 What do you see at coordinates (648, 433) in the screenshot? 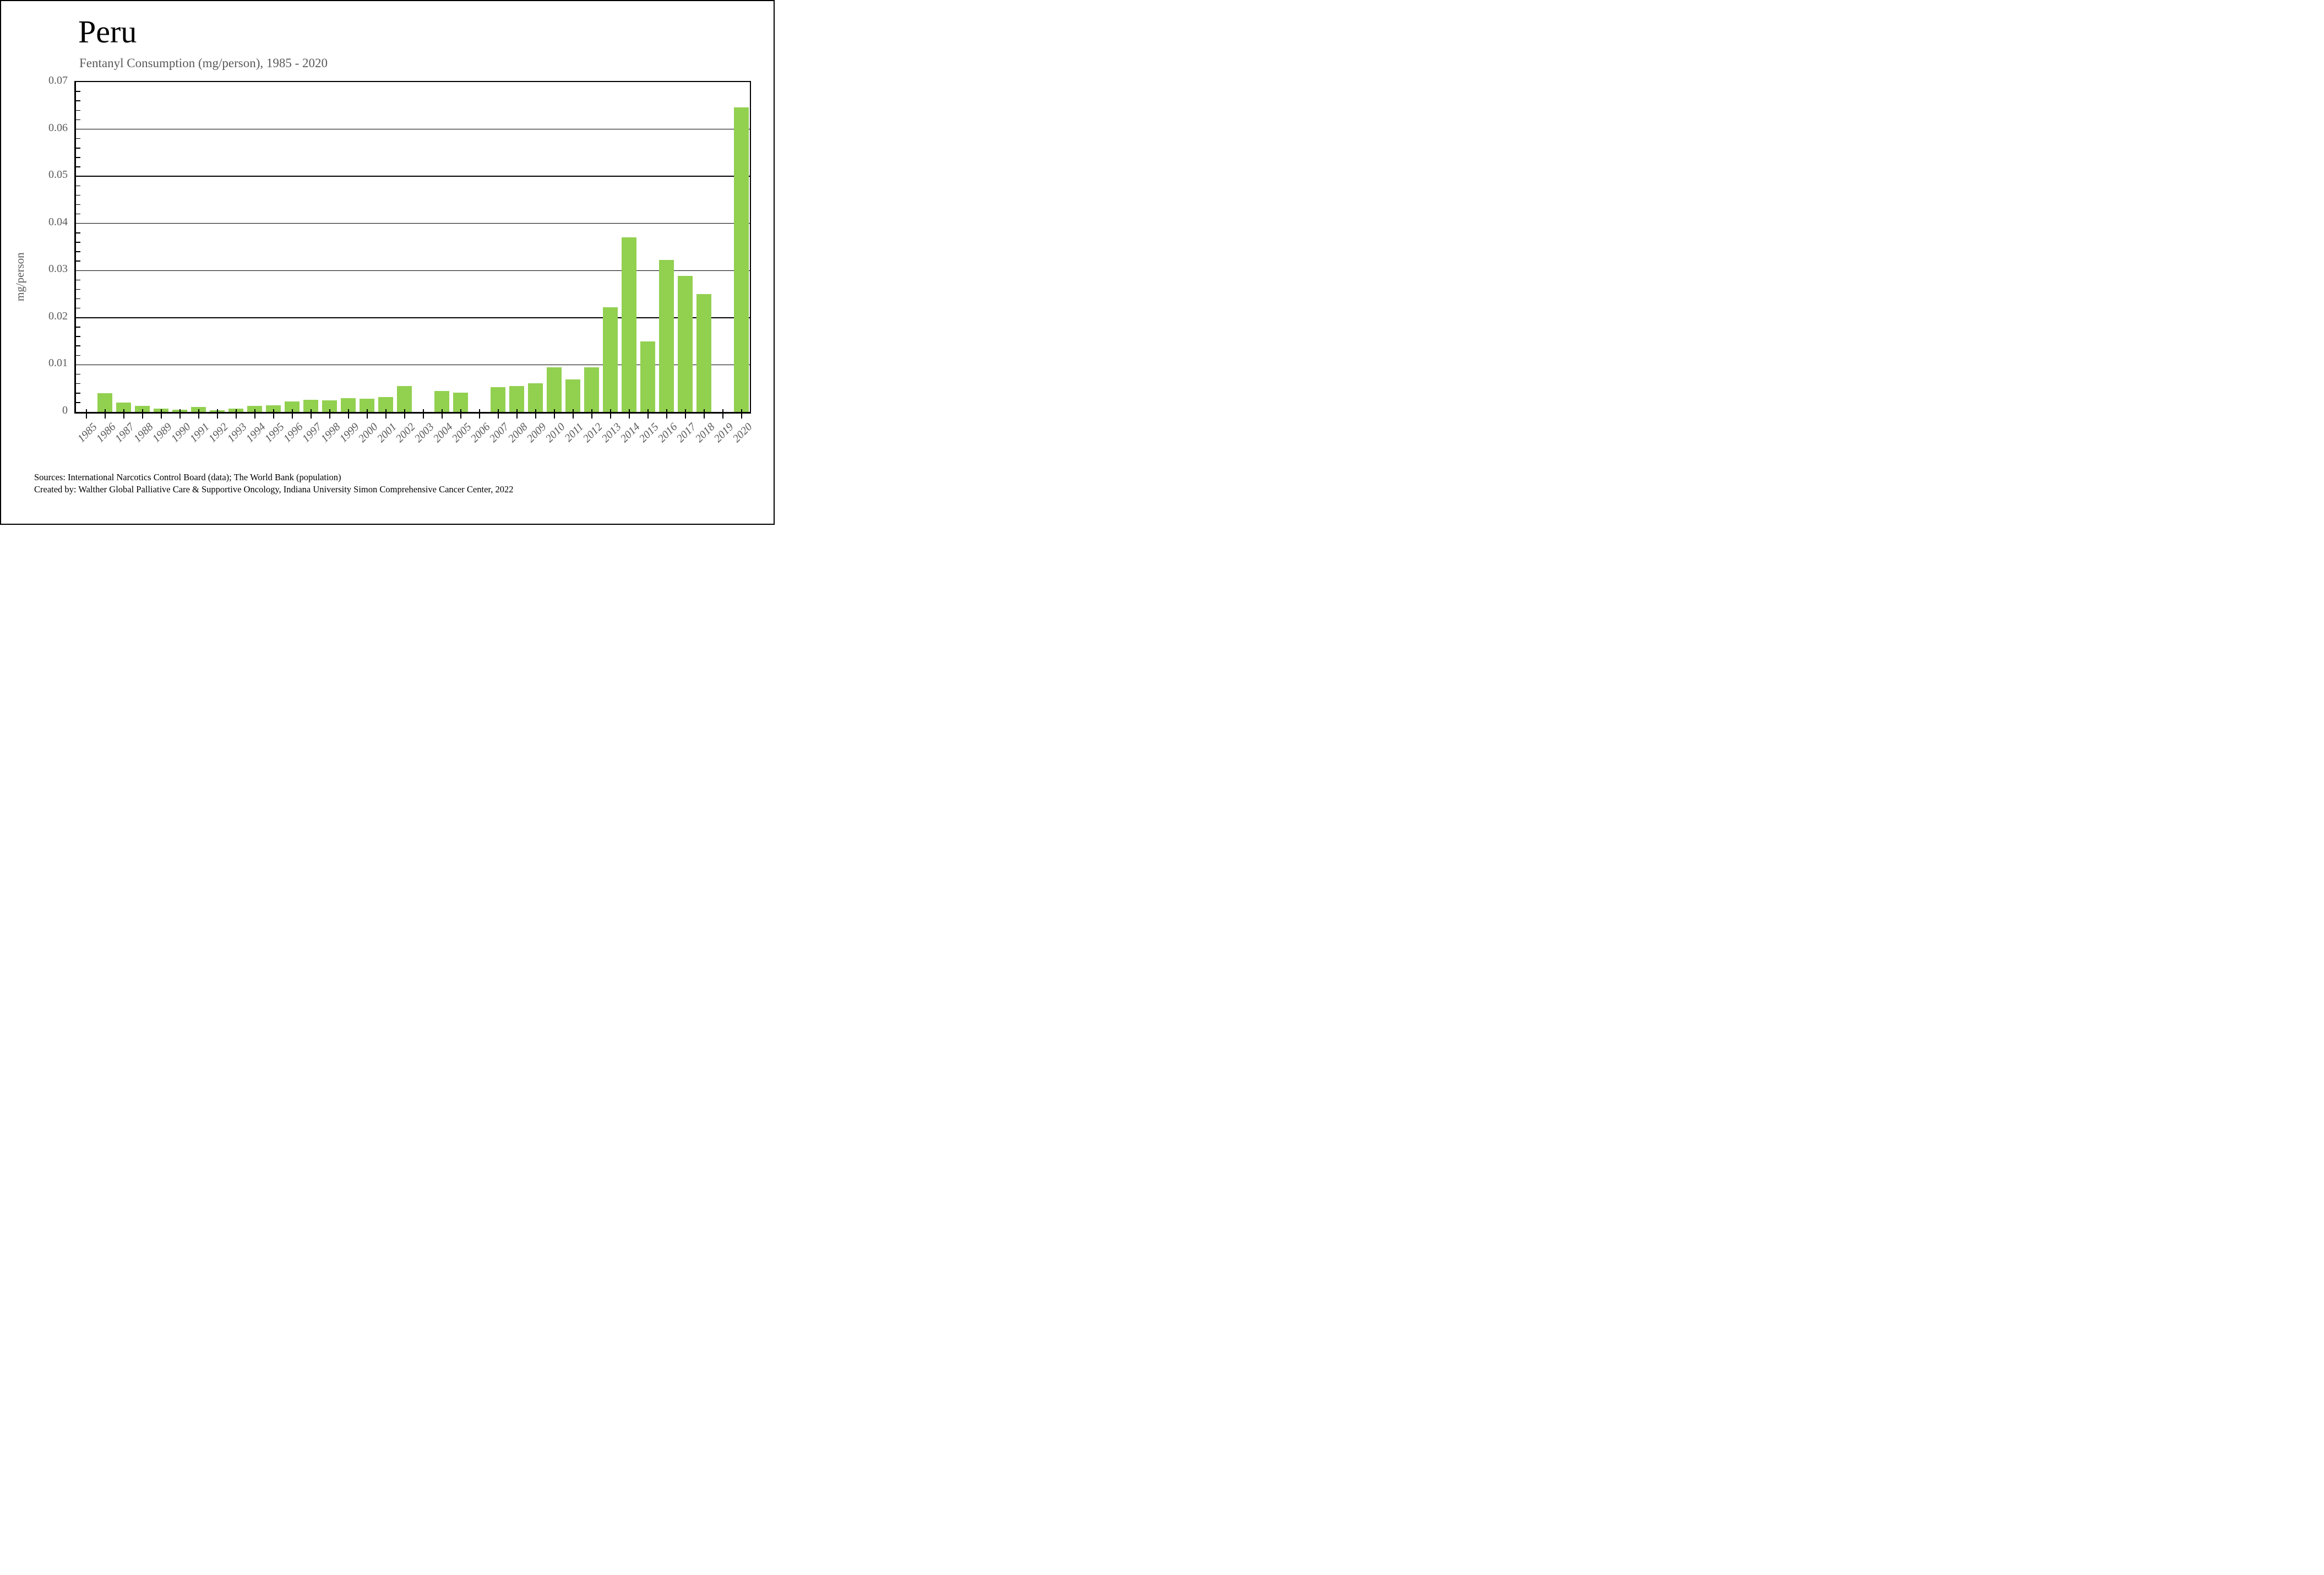
I see `x-tick-label-2015: 2015` at bounding box center [648, 433].